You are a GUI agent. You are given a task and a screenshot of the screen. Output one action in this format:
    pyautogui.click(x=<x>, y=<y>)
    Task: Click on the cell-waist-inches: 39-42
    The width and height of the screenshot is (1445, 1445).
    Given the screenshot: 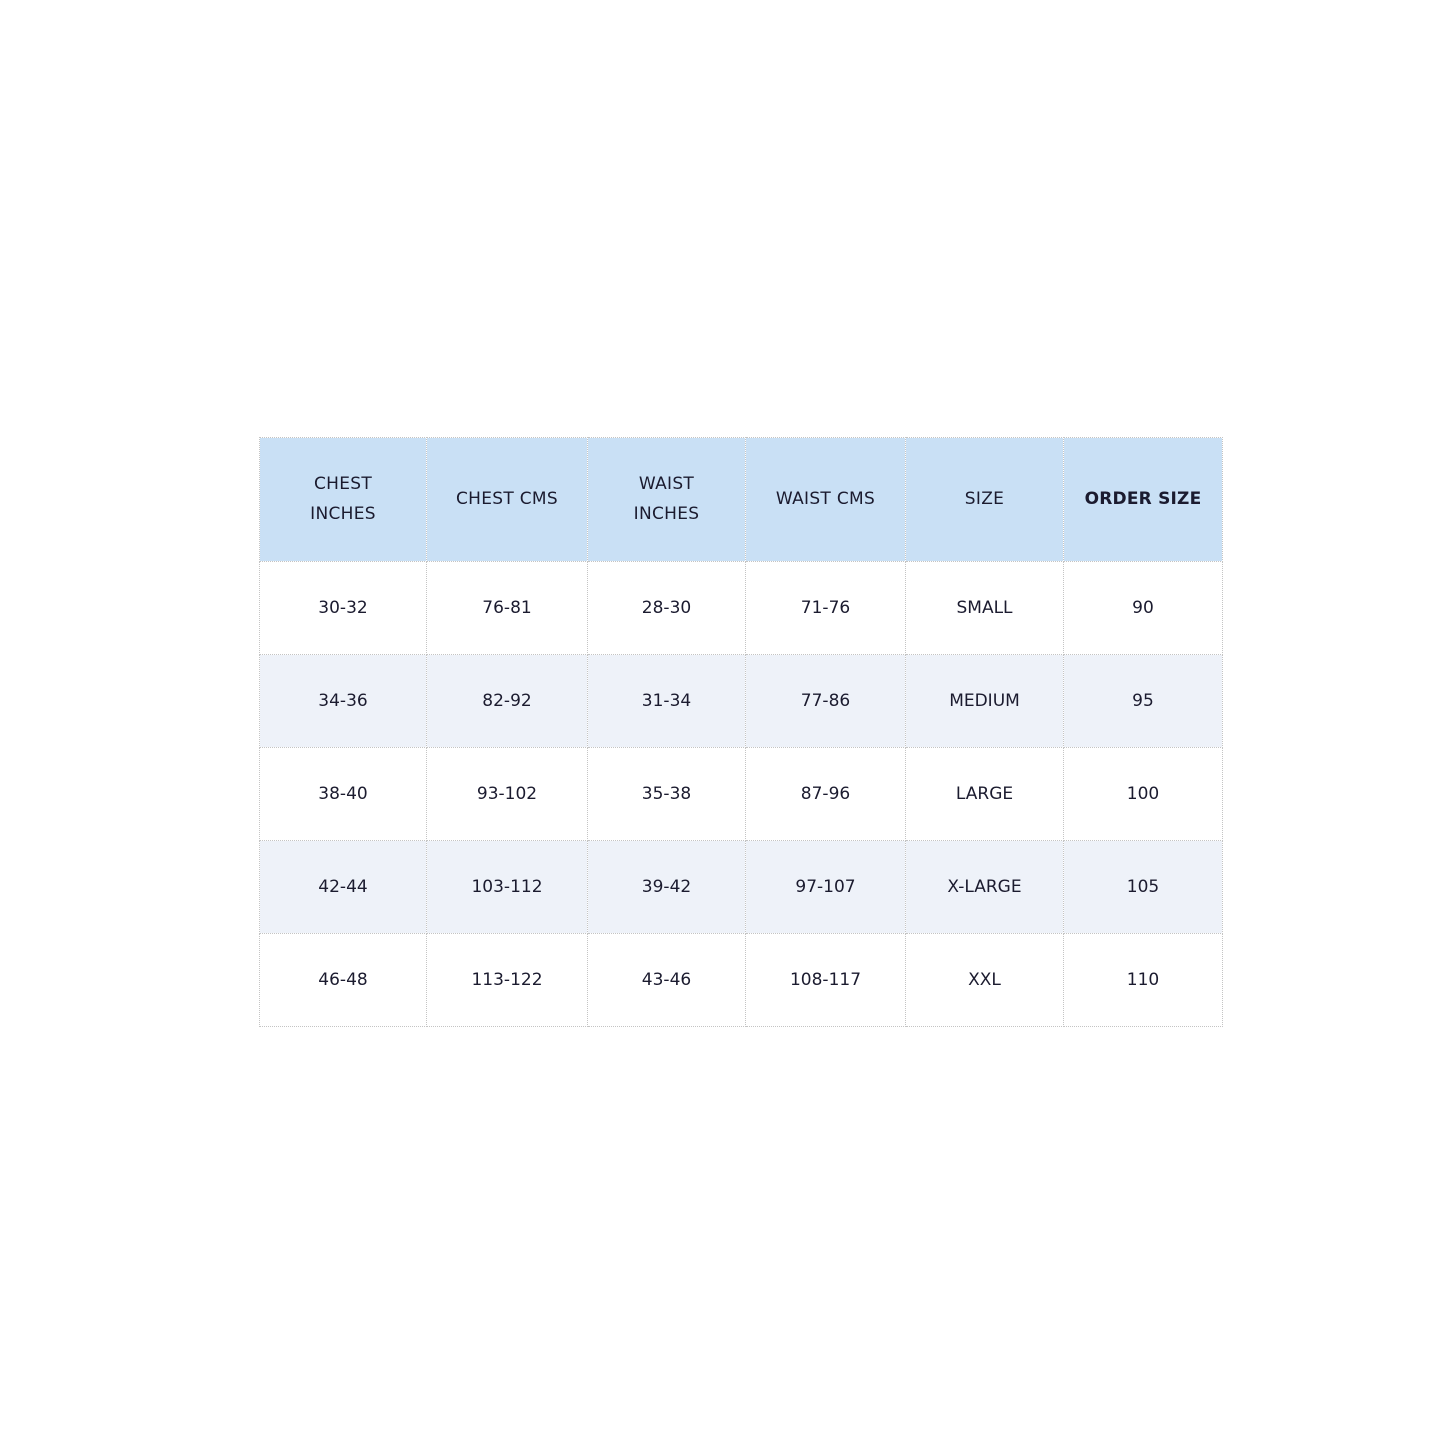 What is the action you would take?
    pyautogui.click(x=666, y=887)
    